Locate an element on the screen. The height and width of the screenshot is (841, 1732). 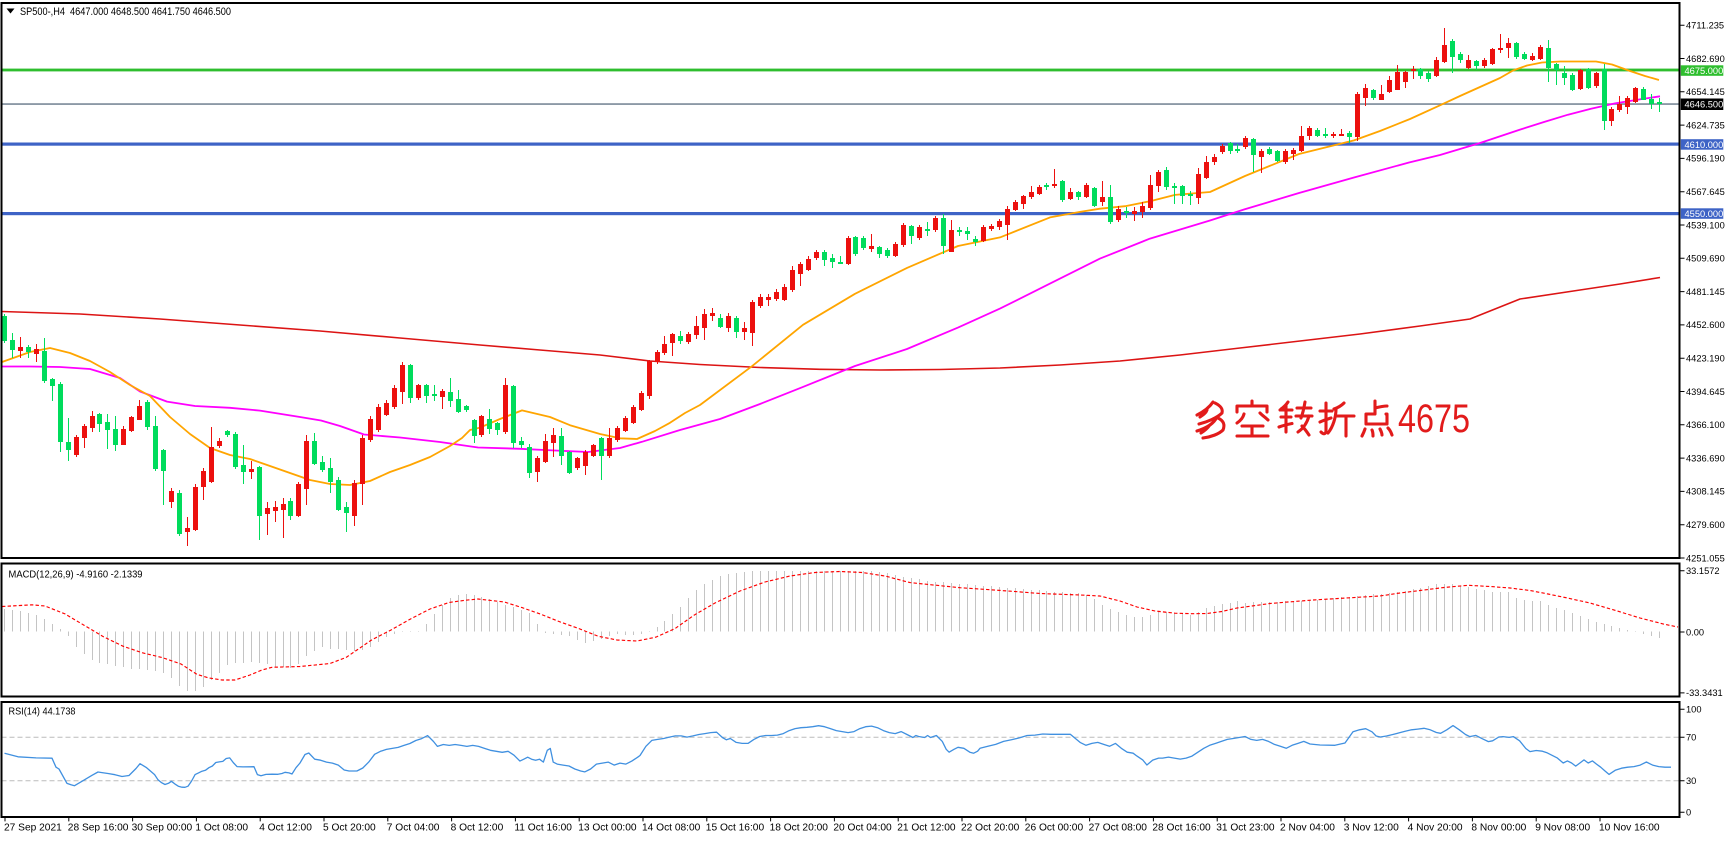
svg-text: 4550.000 is located at coordinates (1704, 214).